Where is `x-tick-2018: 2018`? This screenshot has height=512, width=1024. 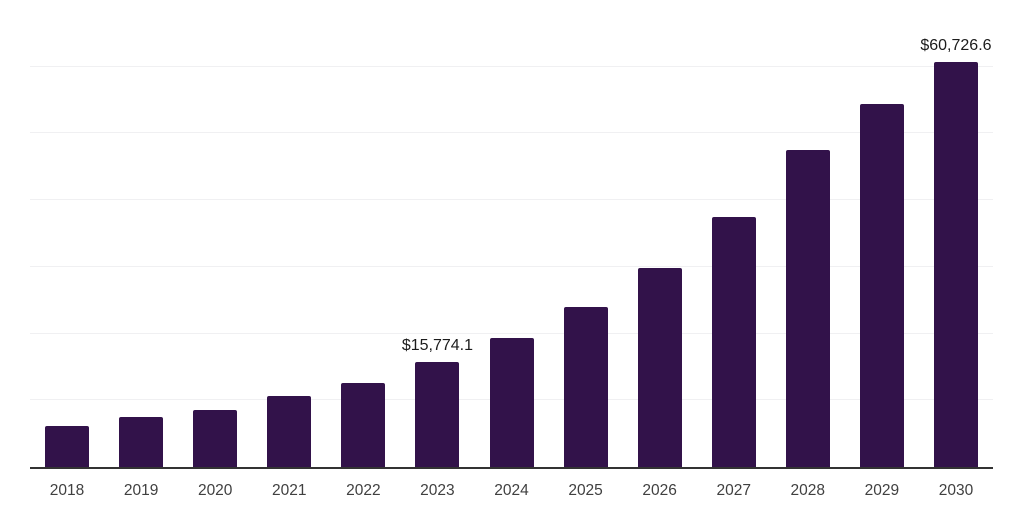
x-tick-2018: 2018 is located at coordinates (67, 490).